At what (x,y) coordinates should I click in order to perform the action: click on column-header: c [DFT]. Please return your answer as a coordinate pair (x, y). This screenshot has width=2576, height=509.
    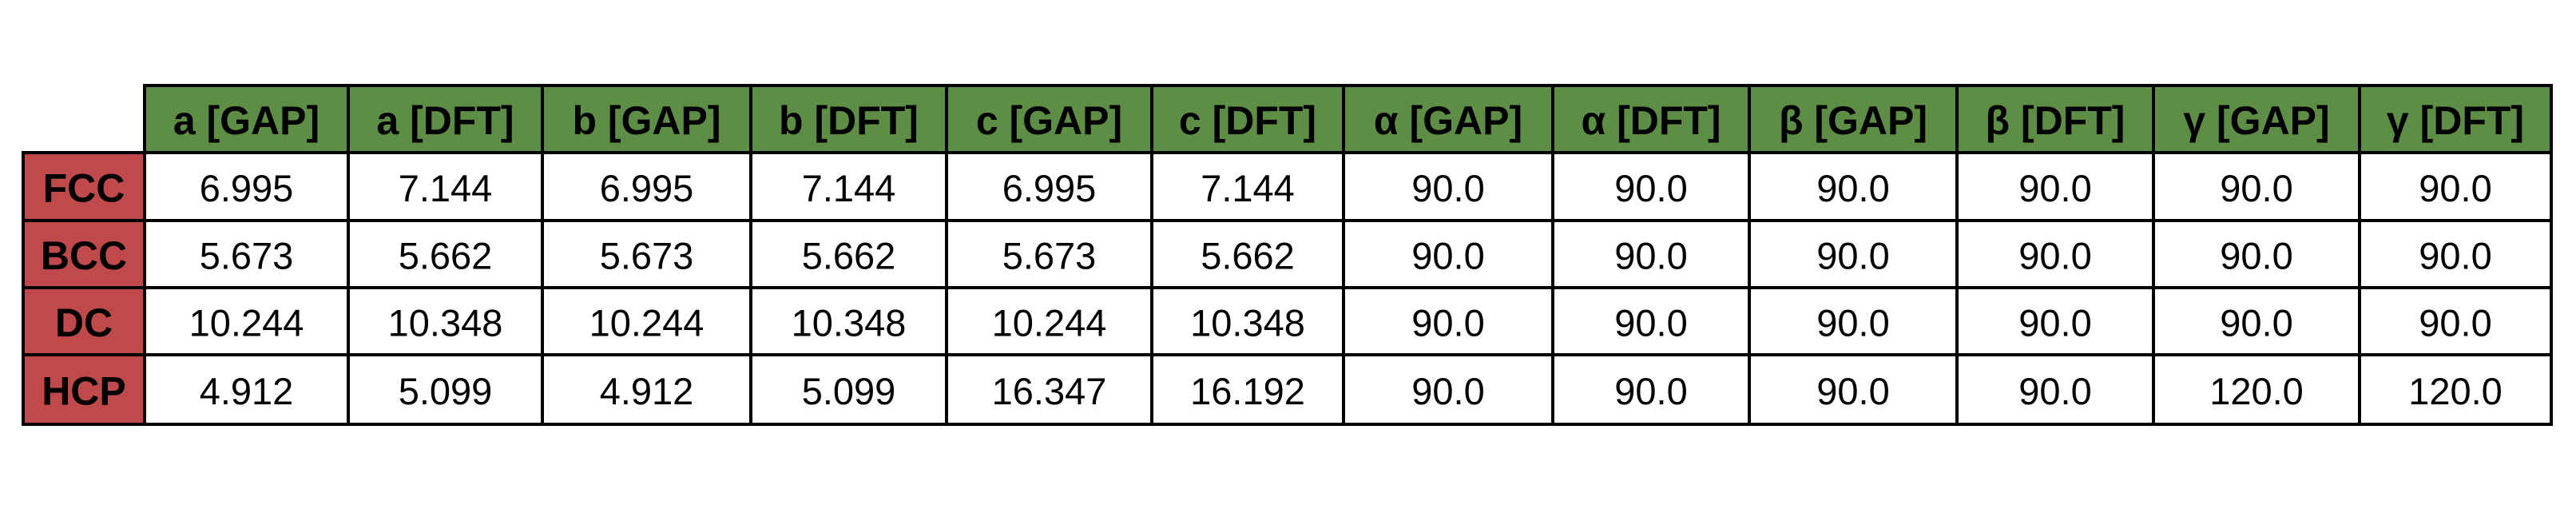
    Looking at the image, I should click on (1247, 121).